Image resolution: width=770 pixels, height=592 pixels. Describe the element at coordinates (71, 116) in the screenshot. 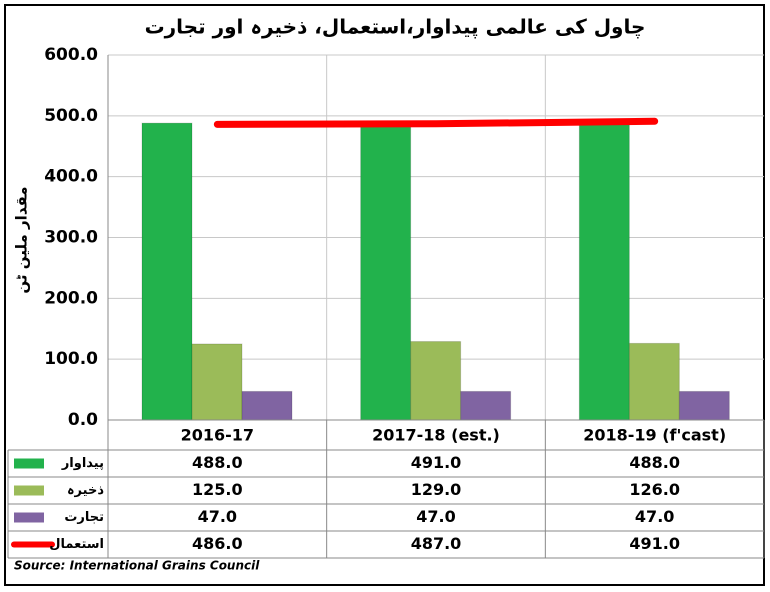

I see `y-tick-label: 500.0` at that location.